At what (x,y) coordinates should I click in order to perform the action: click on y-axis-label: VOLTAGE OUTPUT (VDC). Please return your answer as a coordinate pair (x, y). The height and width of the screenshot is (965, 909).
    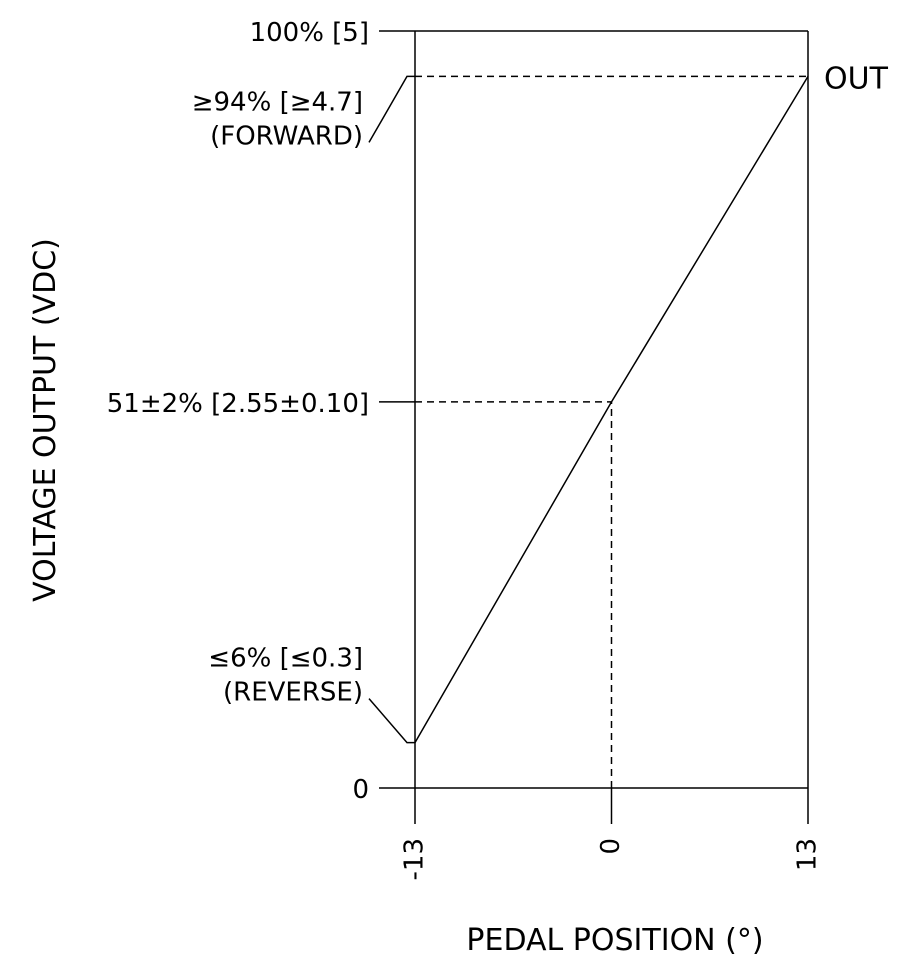
    Looking at the image, I should click on (45, 420).